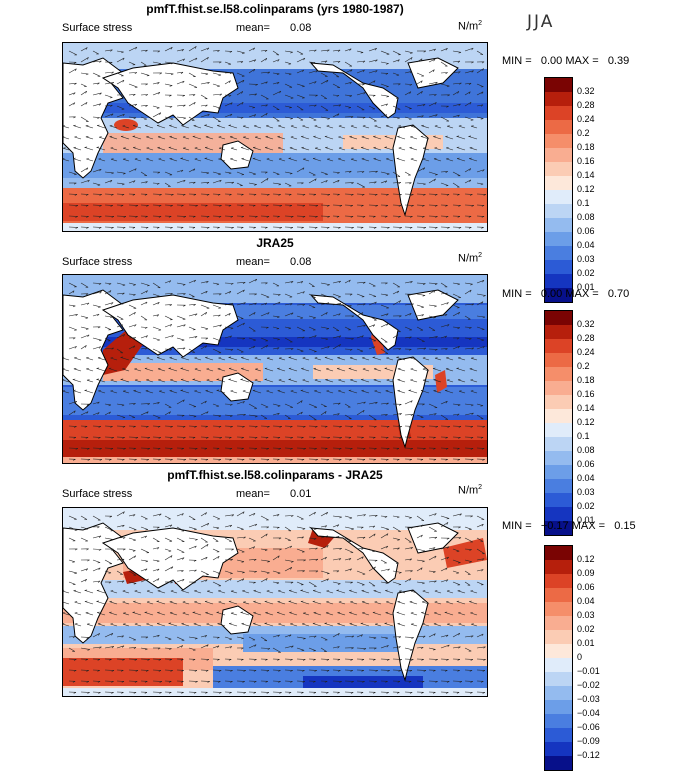 The width and height of the screenshot is (700, 771). What do you see at coordinates (569, 526) in the screenshot?
I see `min-max-readout: MIN = −0.17 MAX = 0.15` at bounding box center [569, 526].